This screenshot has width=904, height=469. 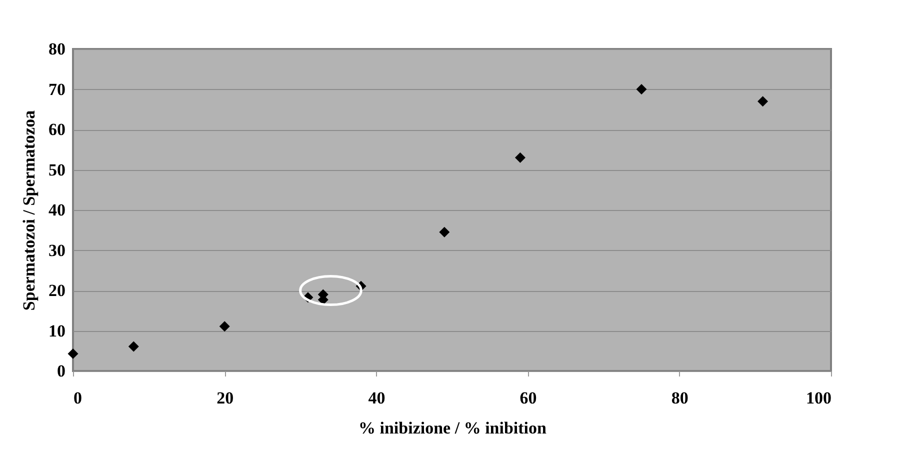 What do you see at coordinates (57, 49) in the screenshot?
I see `y-tick-label: 80` at bounding box center [57, 49].